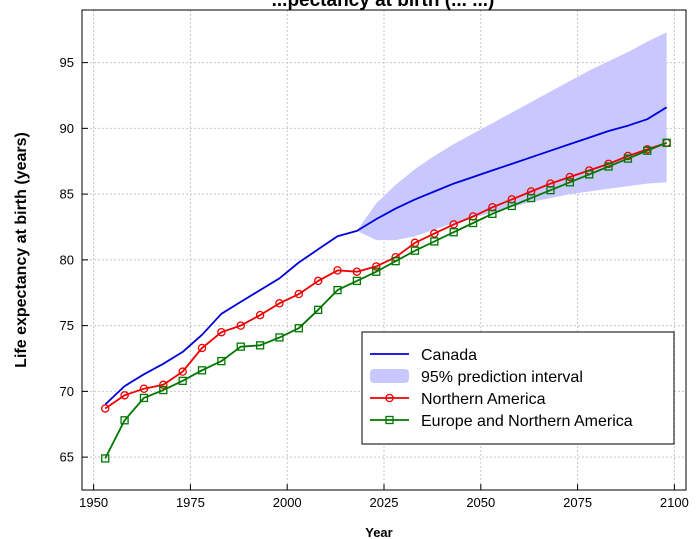 This screenshot has width=696, height=539. I want to click on legend-swatch-95-prediction-interval, so click(389, 376).